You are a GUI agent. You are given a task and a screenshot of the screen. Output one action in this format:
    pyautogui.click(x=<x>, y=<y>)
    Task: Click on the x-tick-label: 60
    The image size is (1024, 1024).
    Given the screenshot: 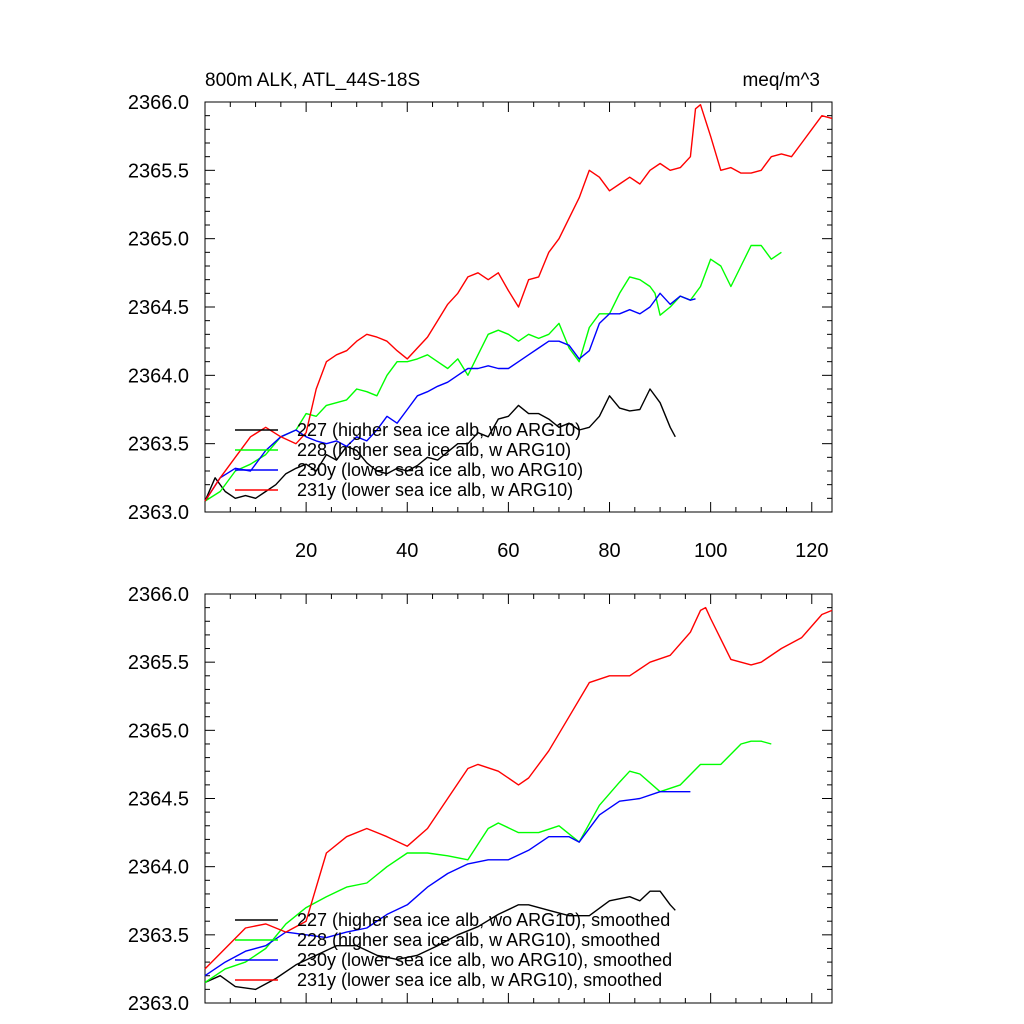 What is the action you would take?
    pyautogui.click(x=508, y=551)
    